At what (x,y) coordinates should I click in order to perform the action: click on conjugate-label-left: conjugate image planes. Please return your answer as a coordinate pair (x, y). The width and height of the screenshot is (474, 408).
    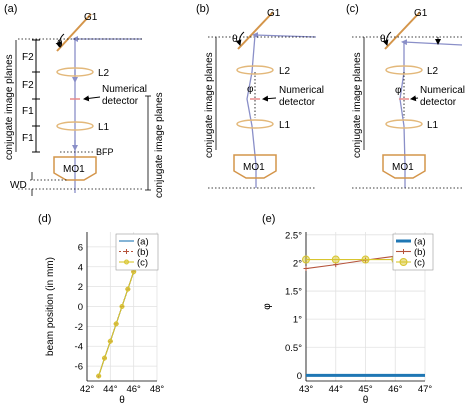
    Looking at the image, I should click on (9, 107).